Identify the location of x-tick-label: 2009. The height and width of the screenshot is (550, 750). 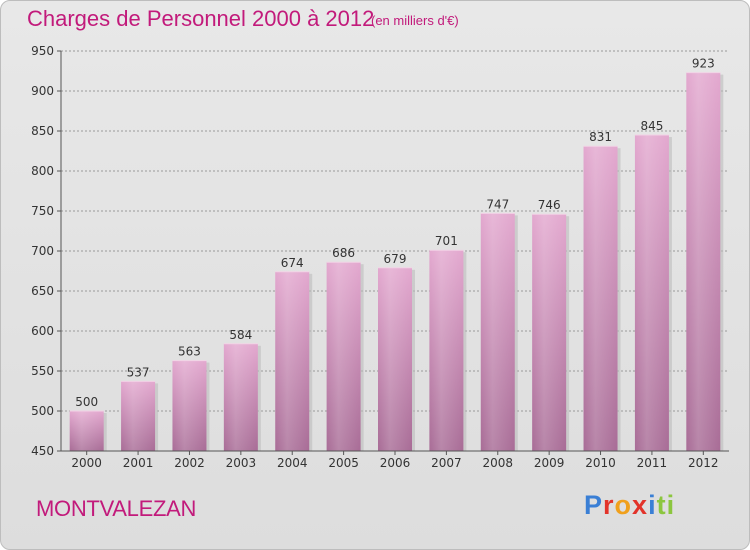
(549, 463).